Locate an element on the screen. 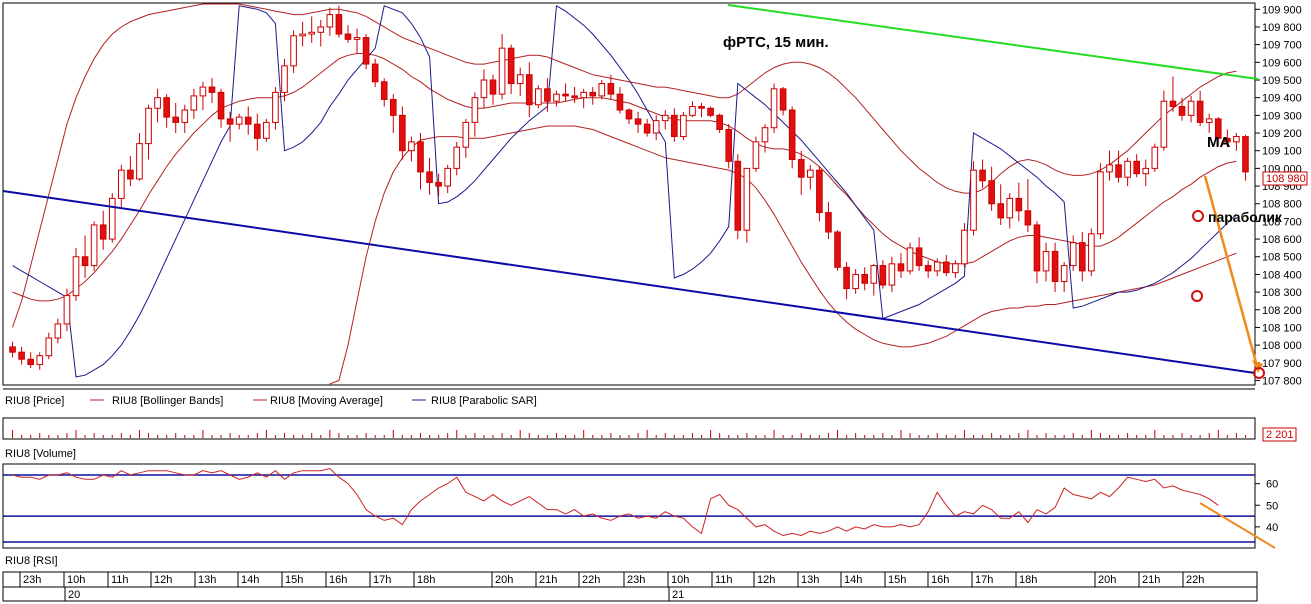  hour-tick-label: 11h is located at coordinates (120, 580).